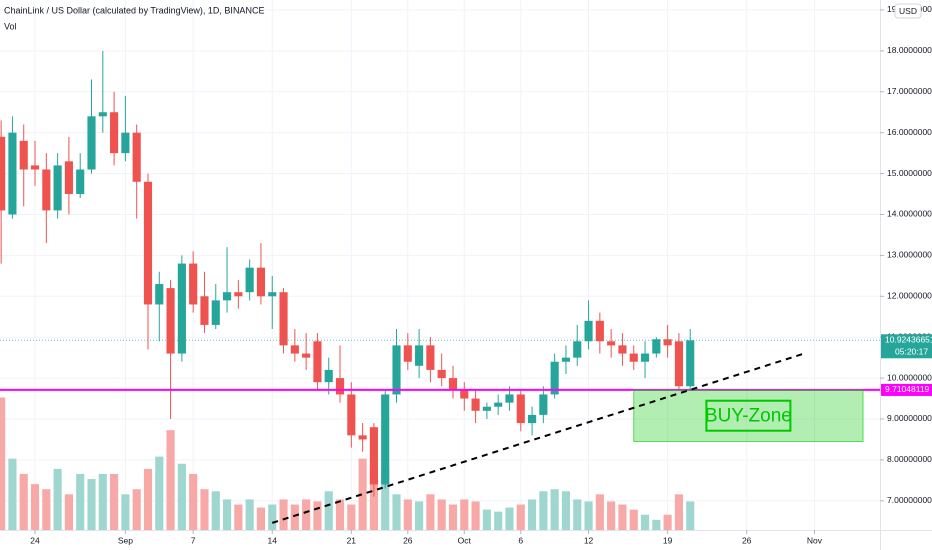 This screenshot has width=932, height=550. What do you see at coordinates (909, 296) in the screenshot?
I see `y-tick-label: 12.00000000` at bounding box center [909, 296].